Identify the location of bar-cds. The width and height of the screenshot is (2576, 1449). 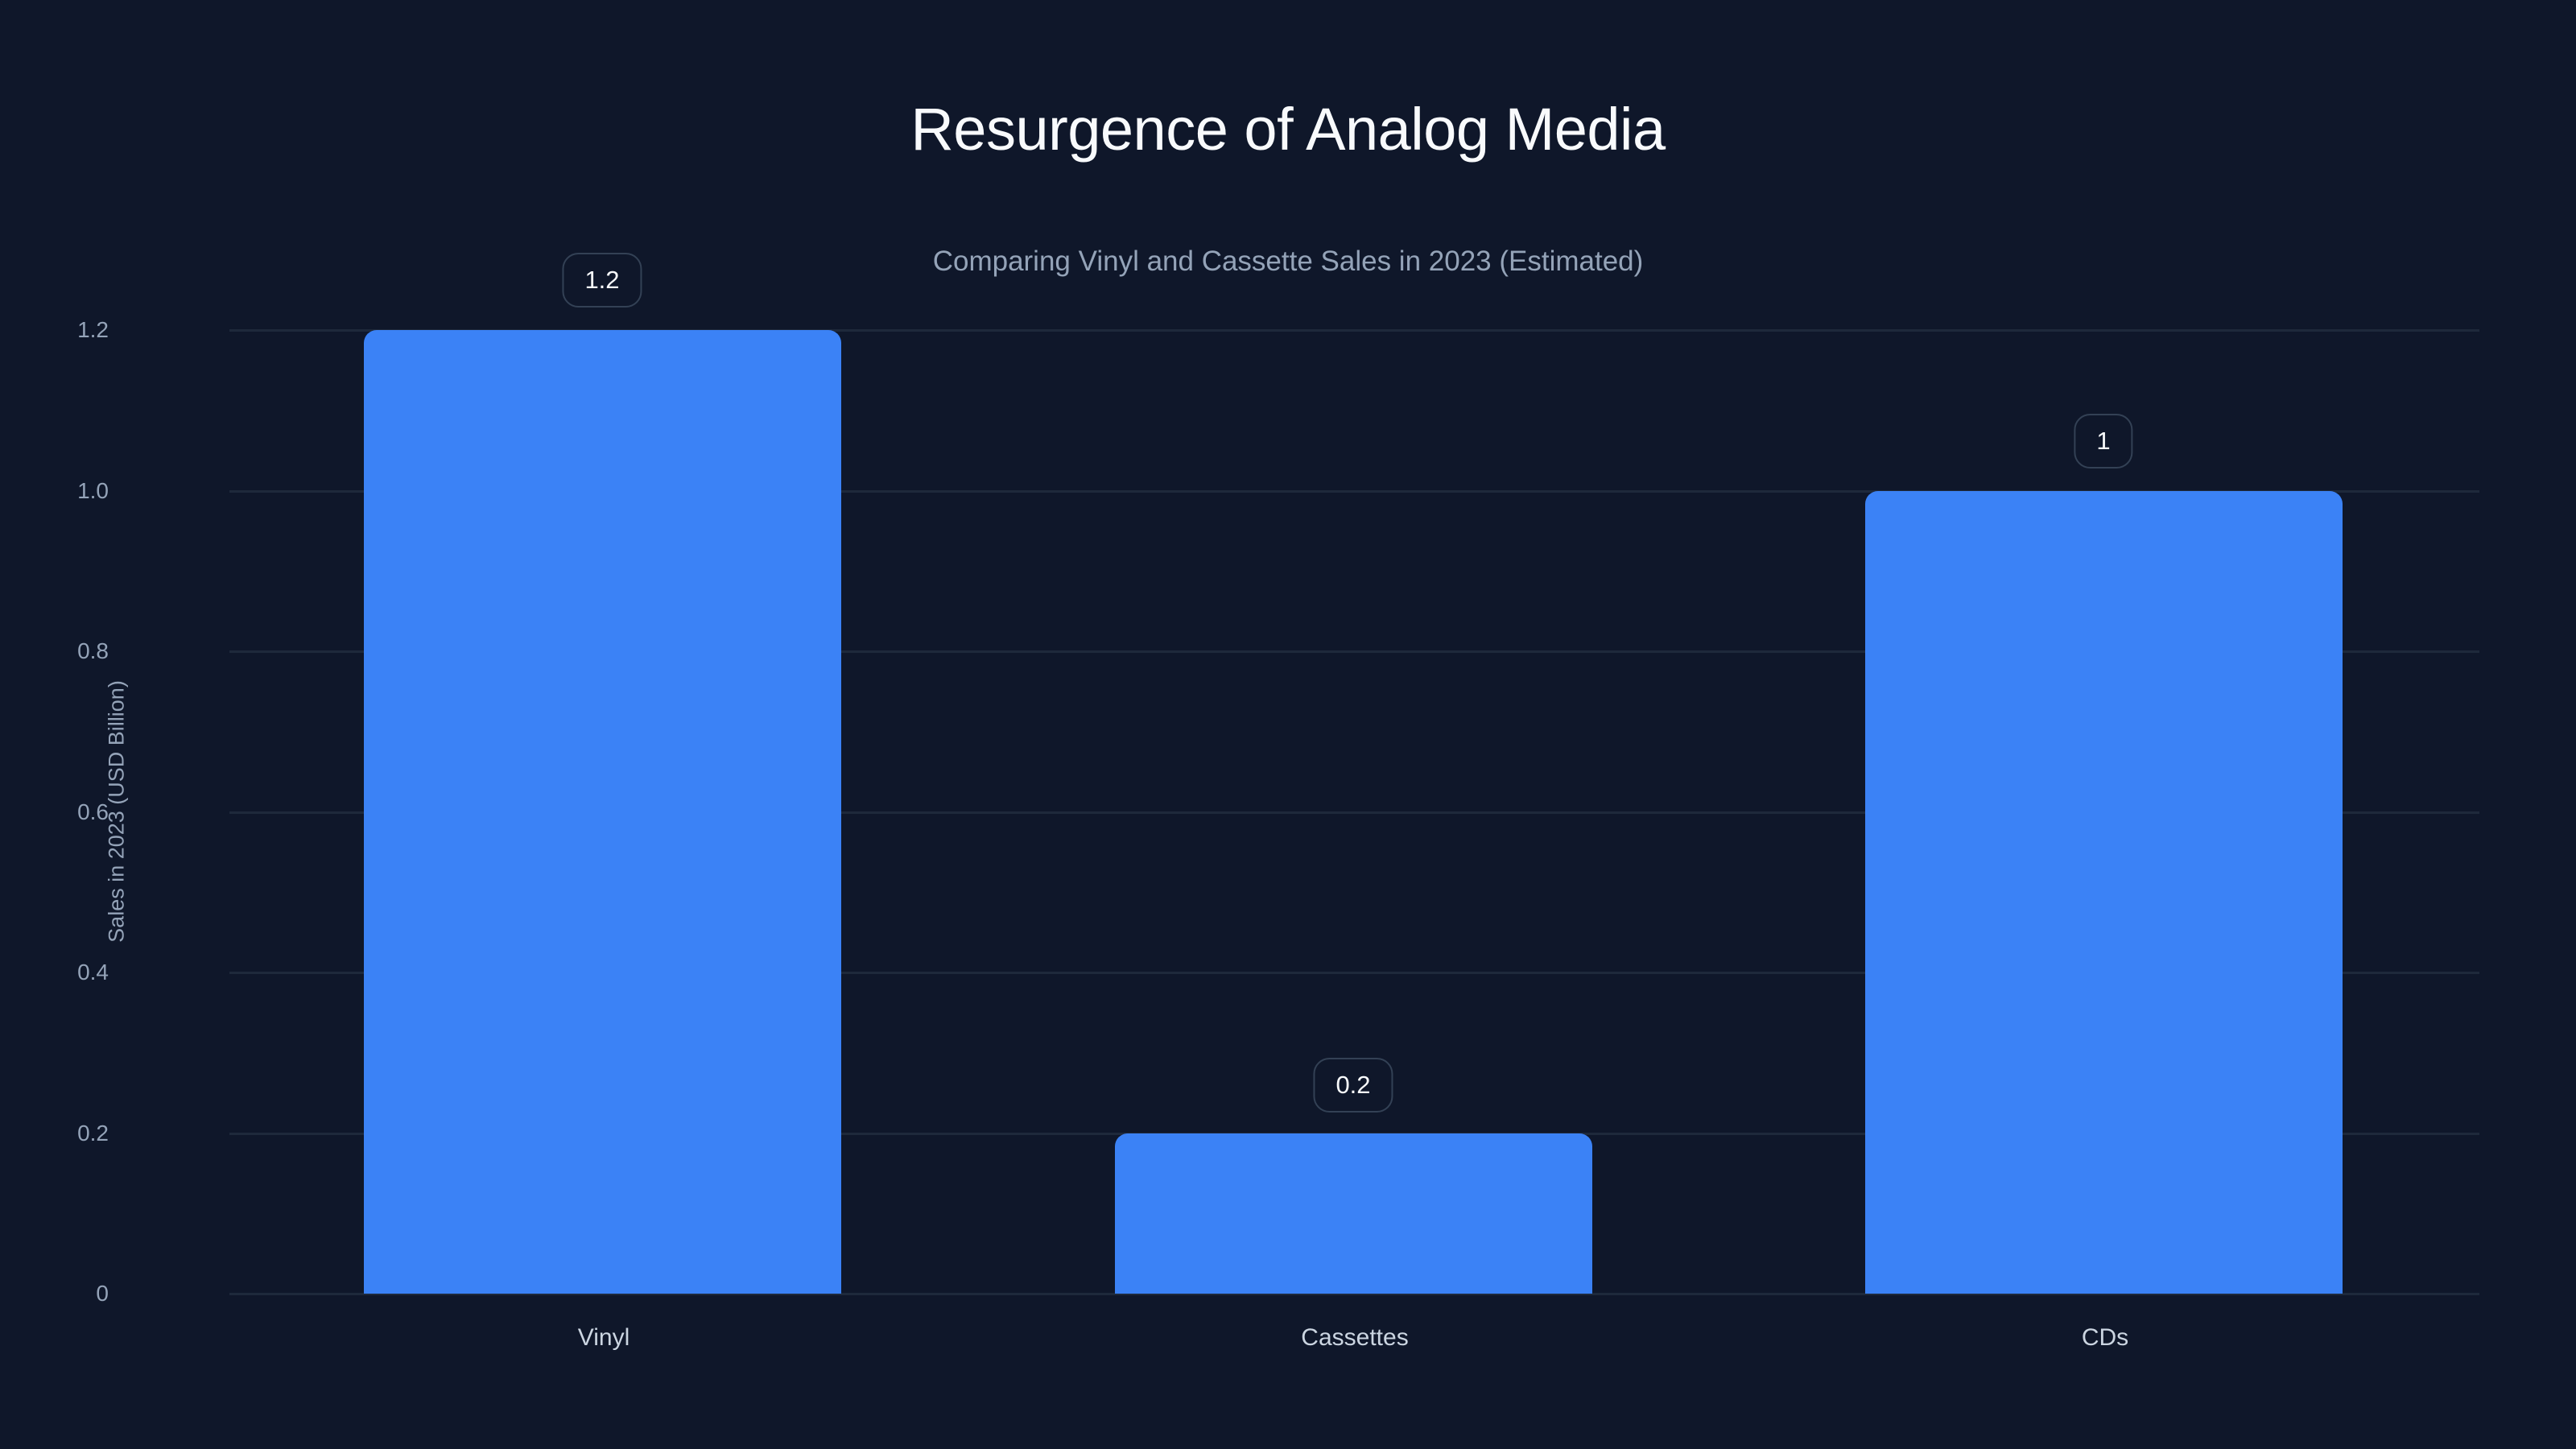
(2104, 892).